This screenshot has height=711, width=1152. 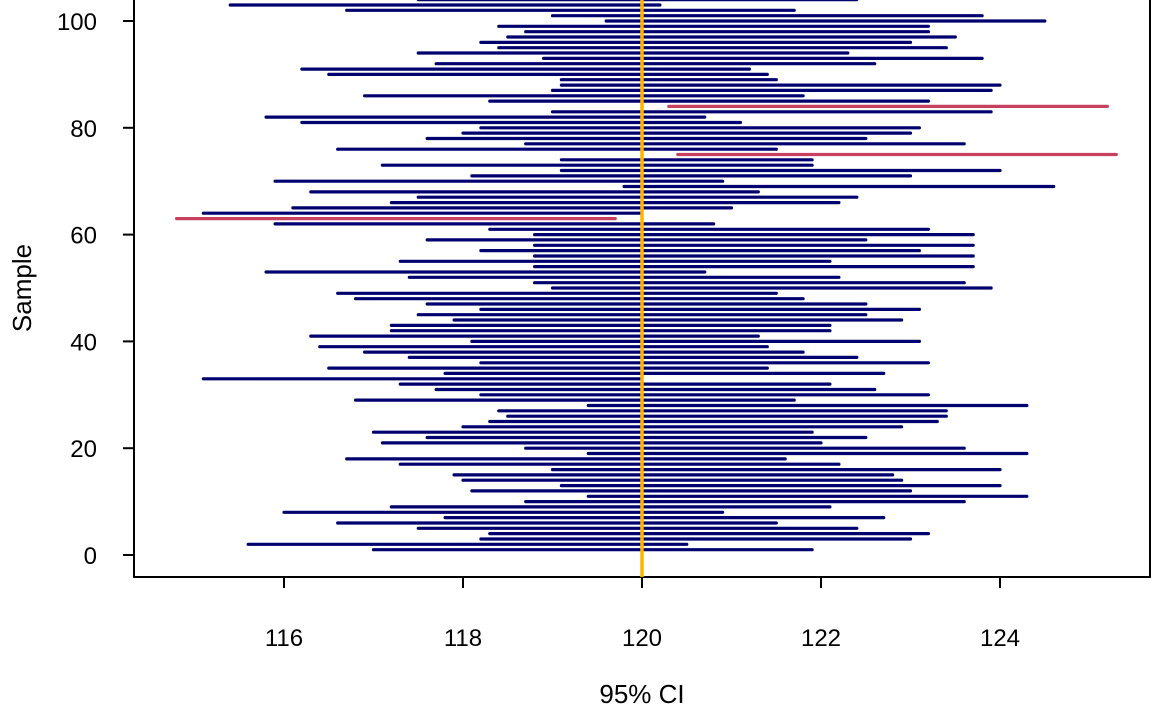 What do you see at coordinates (463, 638) in the screenshot?
I see `x-tick-label: 118` at bounding box center [463, 638].